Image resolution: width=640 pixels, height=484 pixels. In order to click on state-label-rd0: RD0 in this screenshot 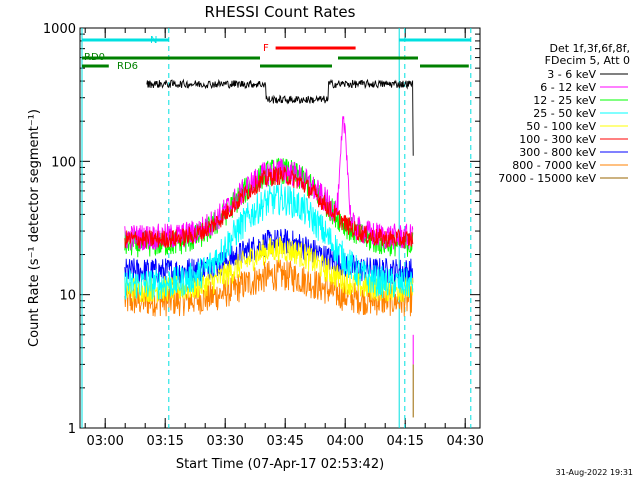, I will do `click(94, 57)`.